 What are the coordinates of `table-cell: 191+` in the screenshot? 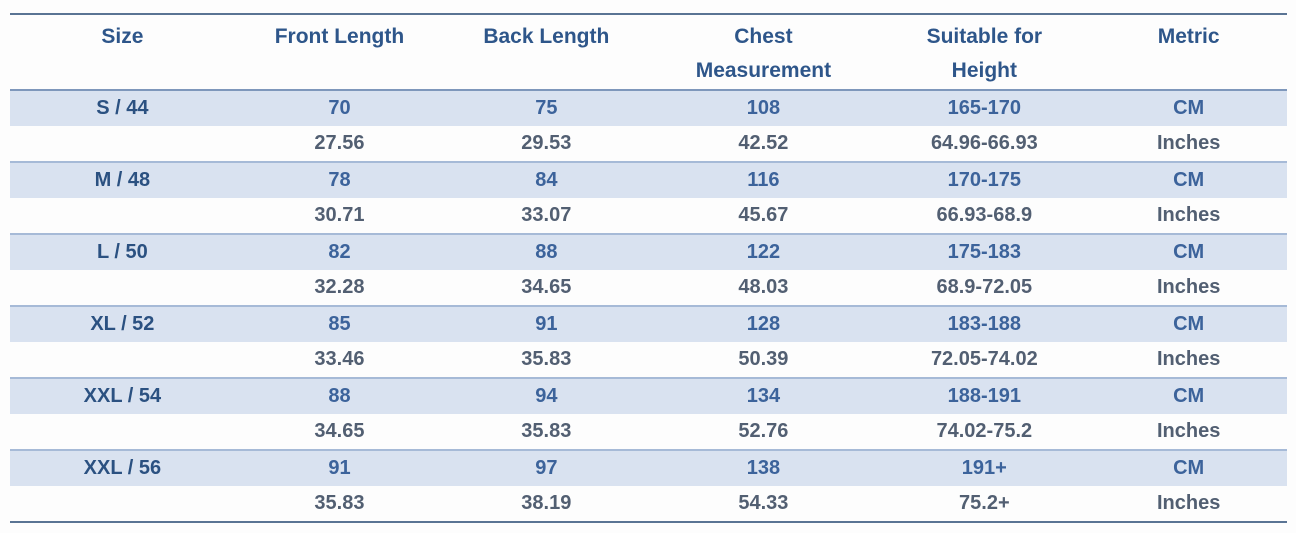 It's located at (984, 468).